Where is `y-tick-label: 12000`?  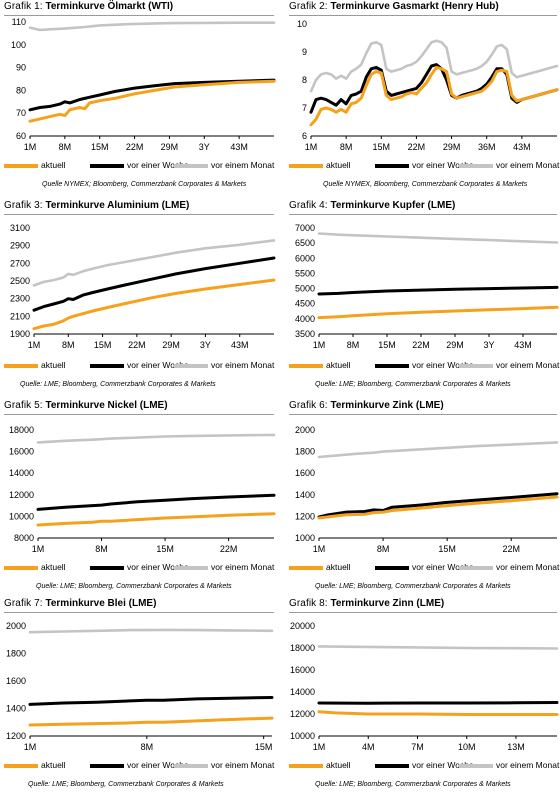
y-tick-label: 12000 is located at coordinates (21, 495).